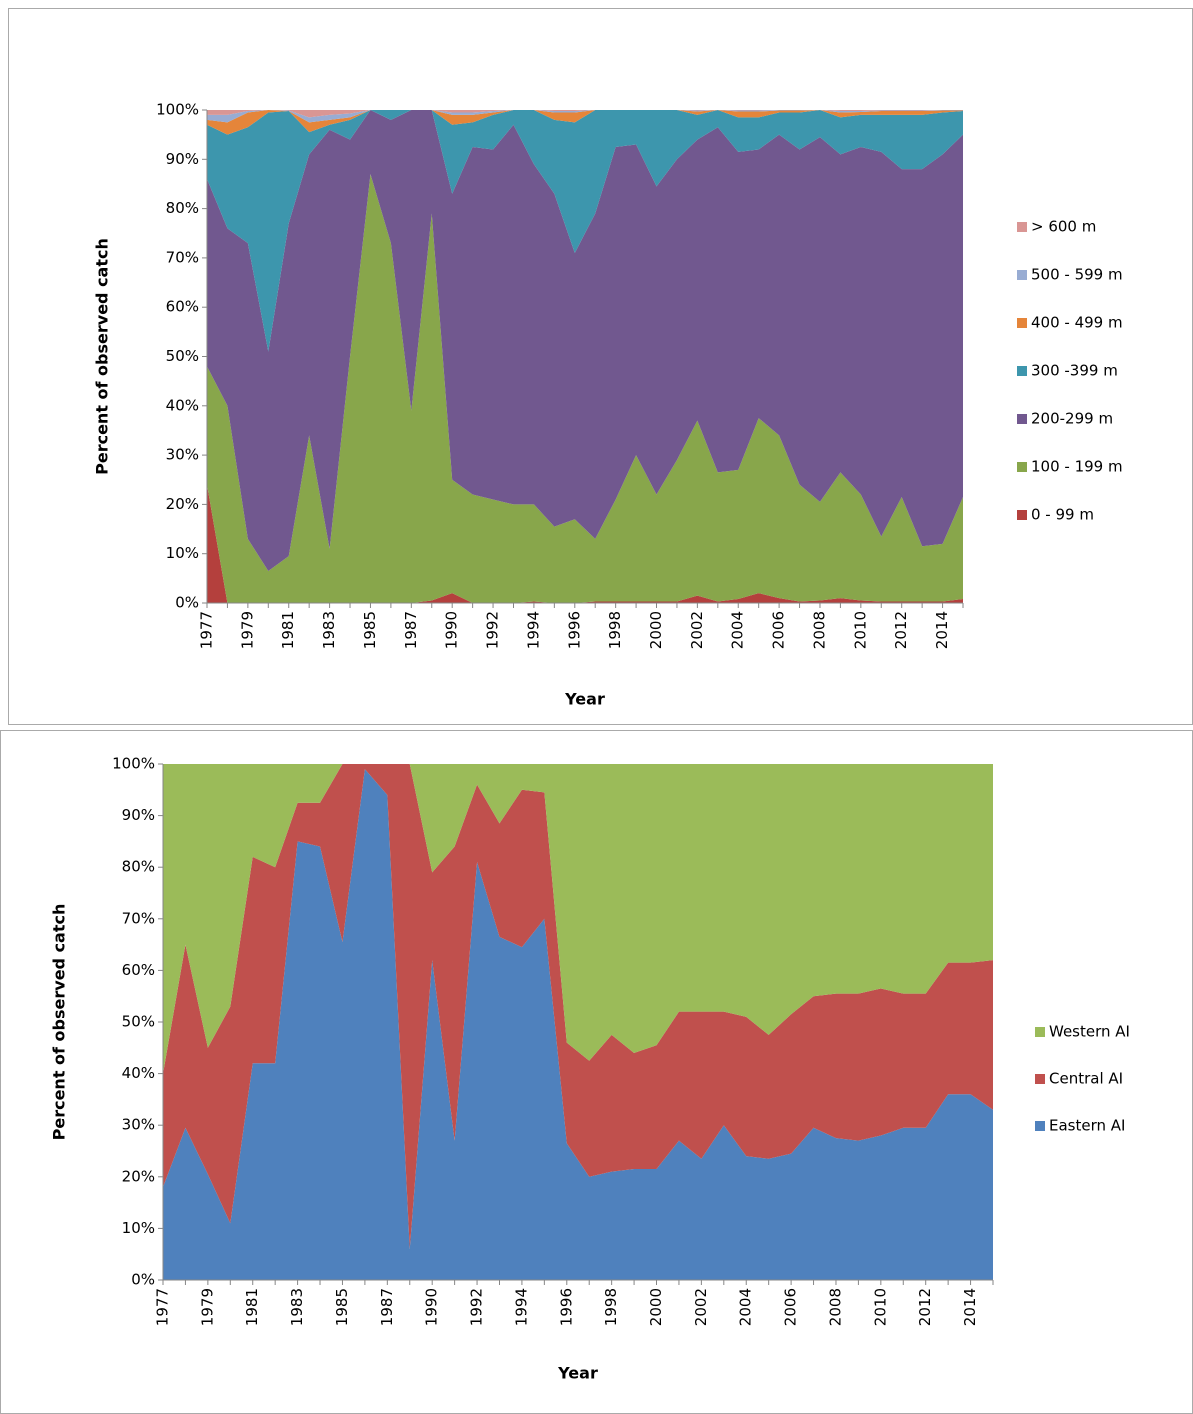 The width and height of the screenshot is (1193, 1414). What do you see at coordinates (1086, 1079) in the screenshot?
I see `legend-label: Central AI` at bounding box center [1086, 1079].